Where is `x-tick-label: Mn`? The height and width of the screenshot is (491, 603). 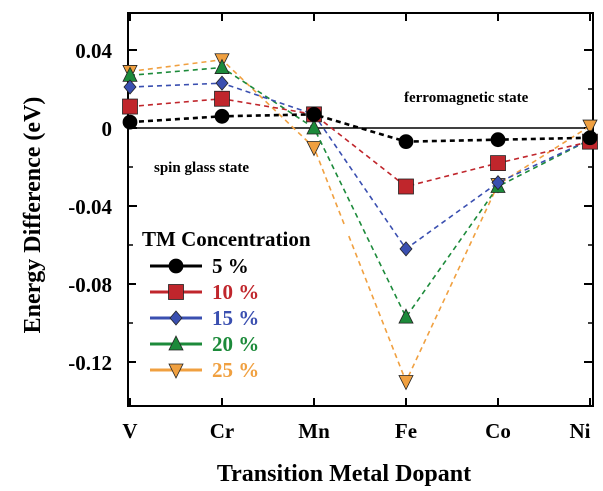
x-tick-label: Mn is located at coordinates (314, 431).